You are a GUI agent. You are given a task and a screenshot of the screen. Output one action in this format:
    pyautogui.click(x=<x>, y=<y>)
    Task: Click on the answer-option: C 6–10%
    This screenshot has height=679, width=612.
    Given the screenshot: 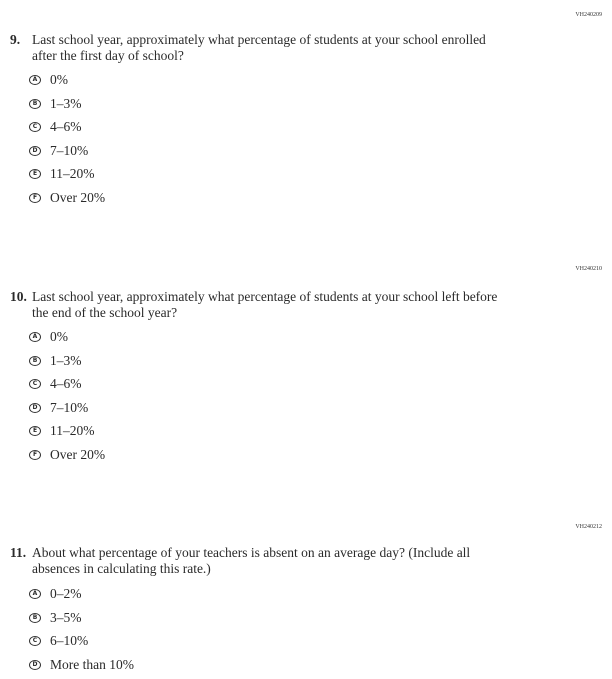 What is the action you would take?
    pyautogui.click(x=58, y=641)
    